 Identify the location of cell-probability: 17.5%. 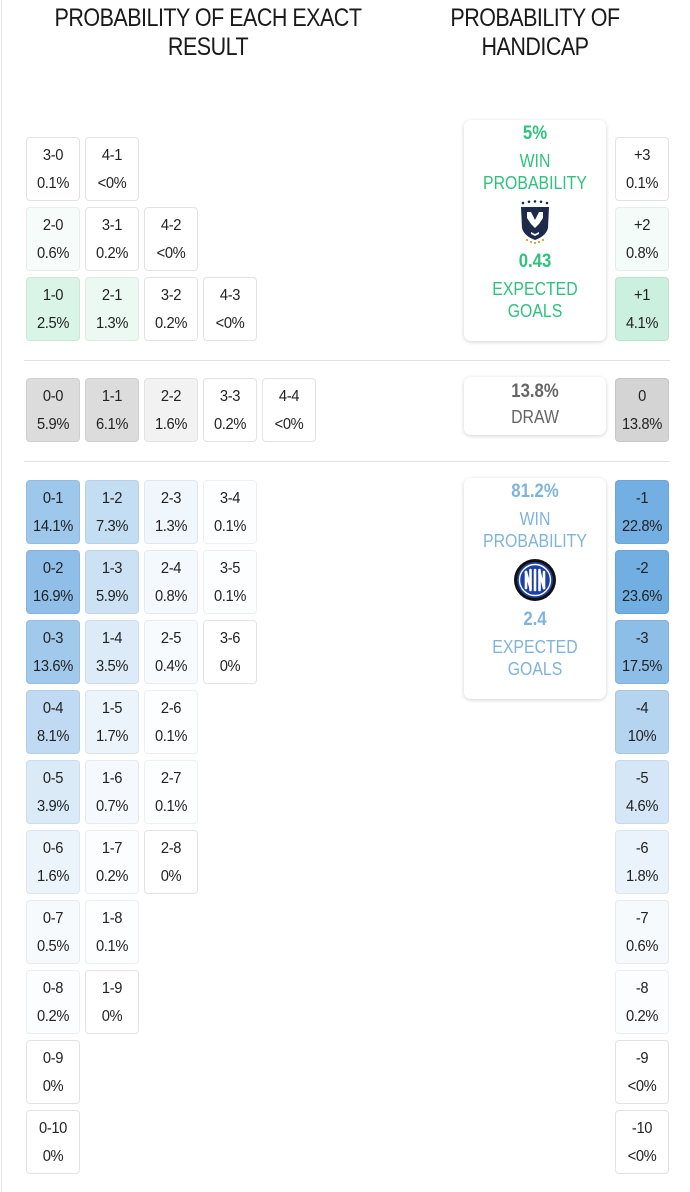
(642, 666).